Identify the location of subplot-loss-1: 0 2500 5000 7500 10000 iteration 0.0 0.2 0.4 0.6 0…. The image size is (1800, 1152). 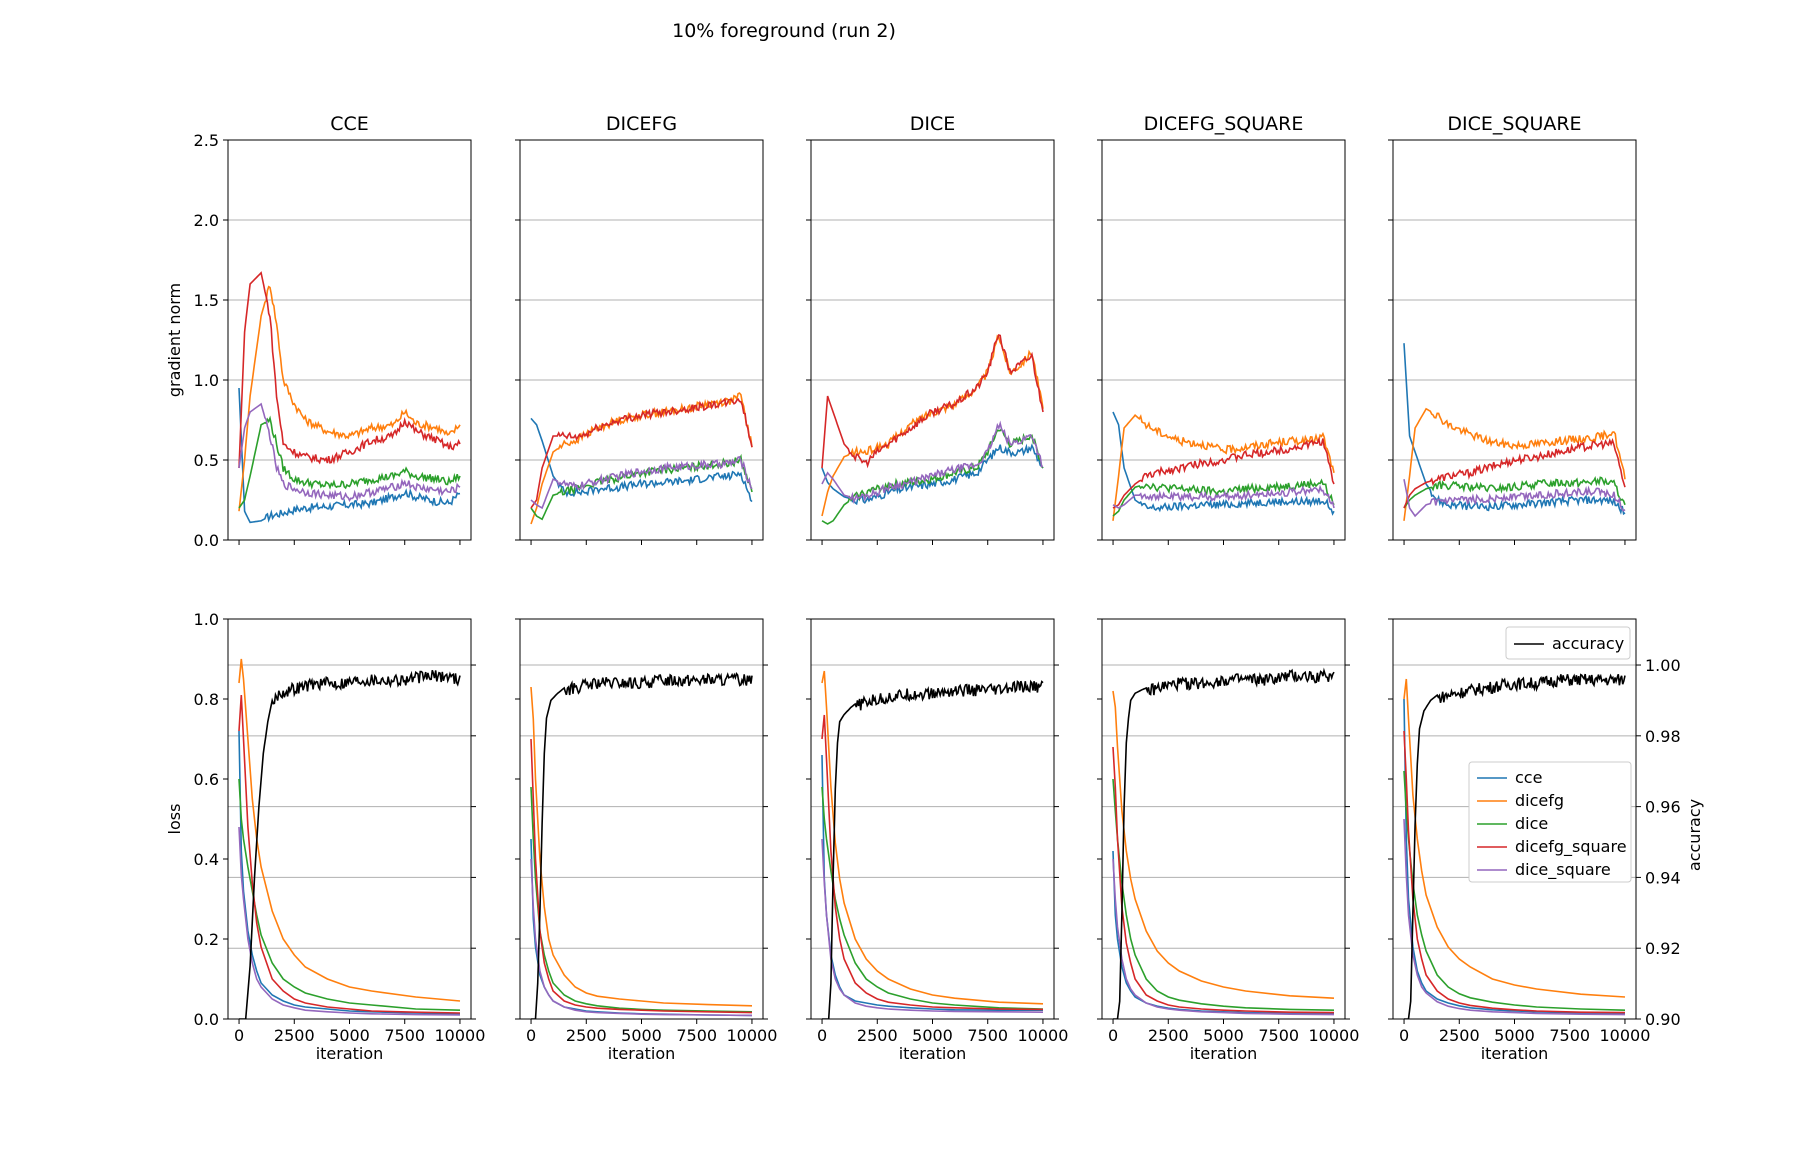
(325, 836).